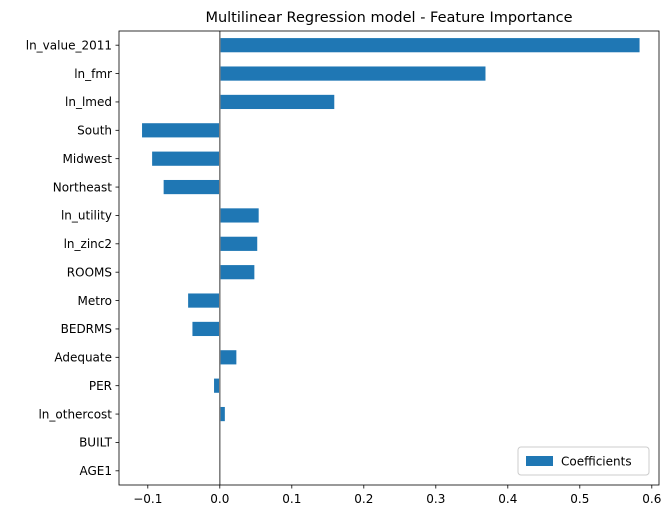 Image resolution: width=669 pixels, height=526 pixels. Describe the element at coordinates (95, 301) in the screenshot. I see `y-tick-label: Metro` at that location.